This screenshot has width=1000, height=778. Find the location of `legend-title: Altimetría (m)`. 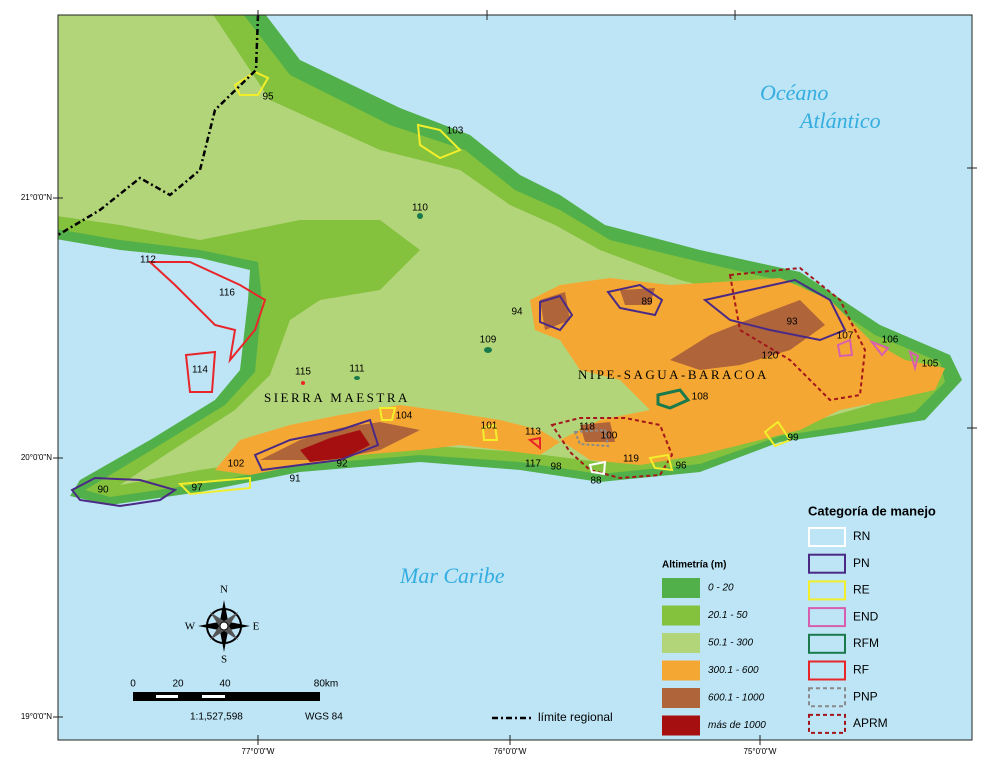

legend-title: Altimetría (m) is located at coordinates (694, 565).